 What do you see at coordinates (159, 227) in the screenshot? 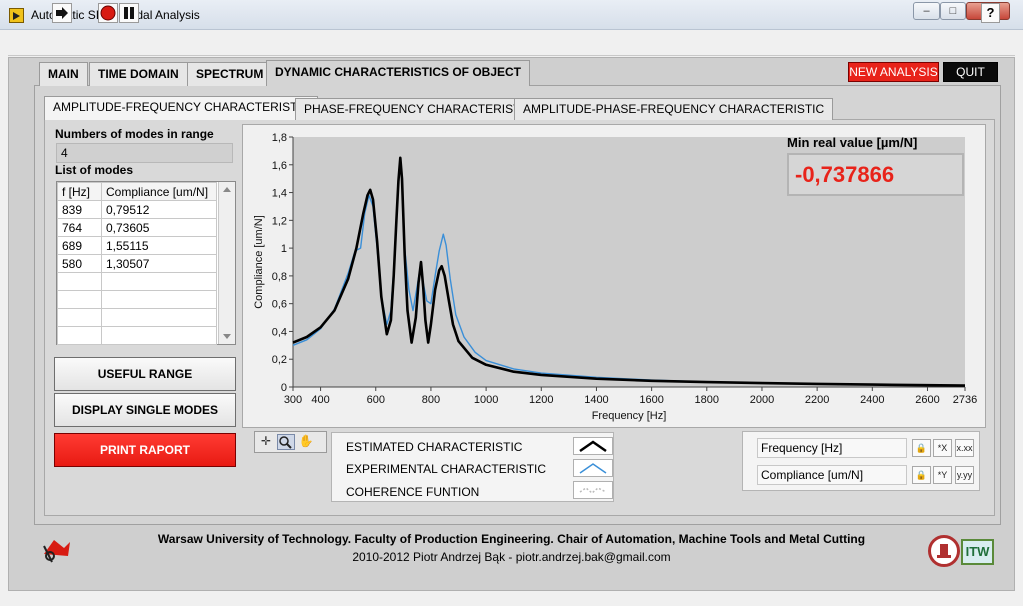
I see `cell-compliance: 0,73605` at bounding box center [159, 227].